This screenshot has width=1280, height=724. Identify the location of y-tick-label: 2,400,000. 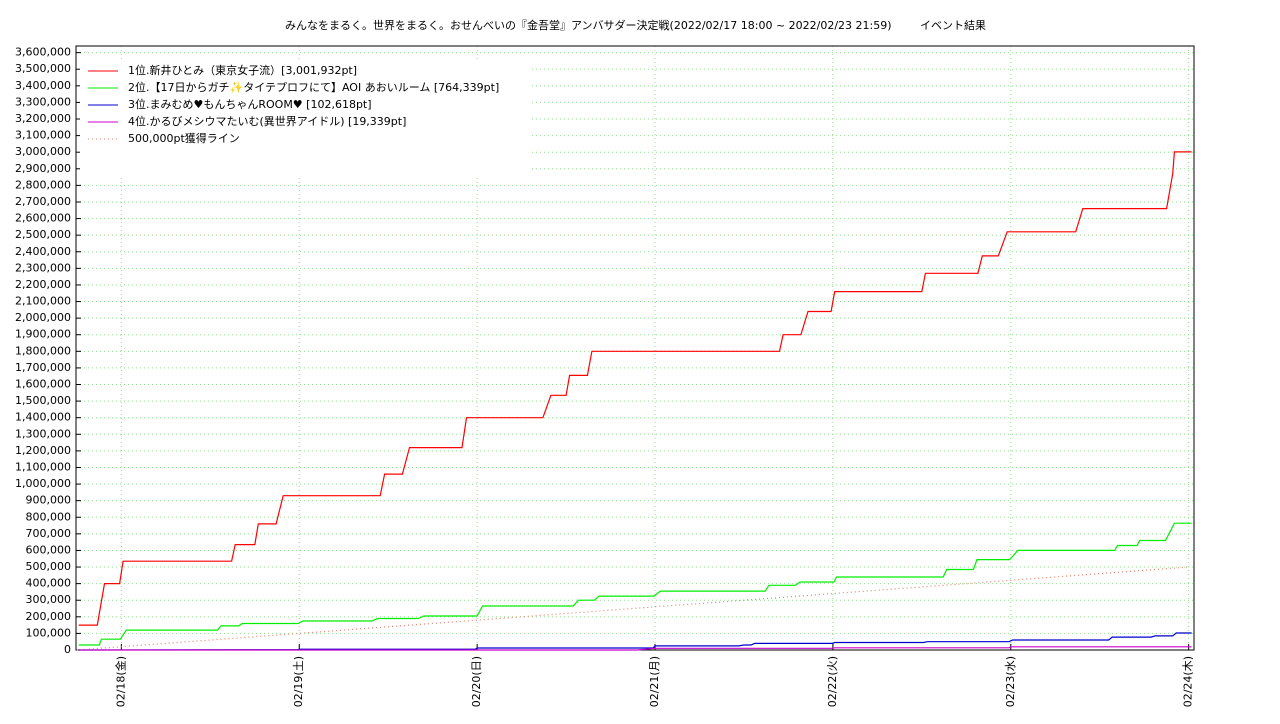
(43, 251).